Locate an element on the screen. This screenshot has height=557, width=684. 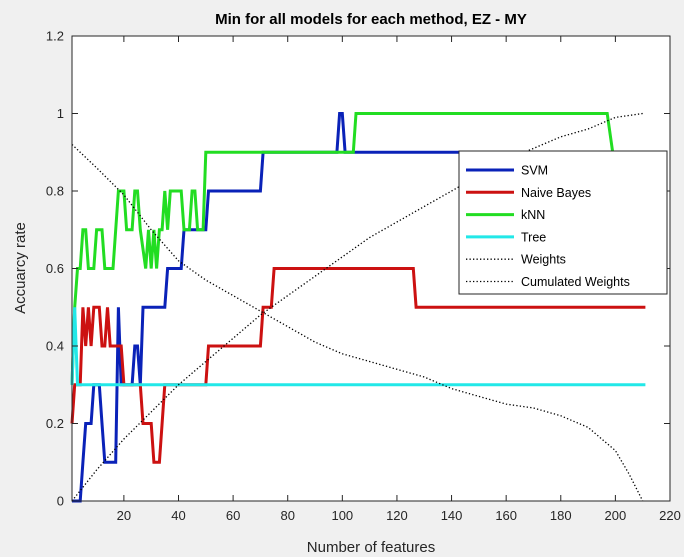
x-tick-label: 220 is located at coordinates (670, 515).